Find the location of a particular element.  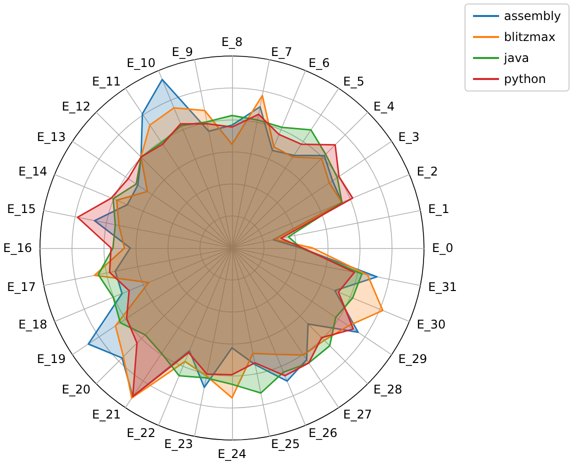

spoke-label: E_5 is located at coordinates (353, 81).